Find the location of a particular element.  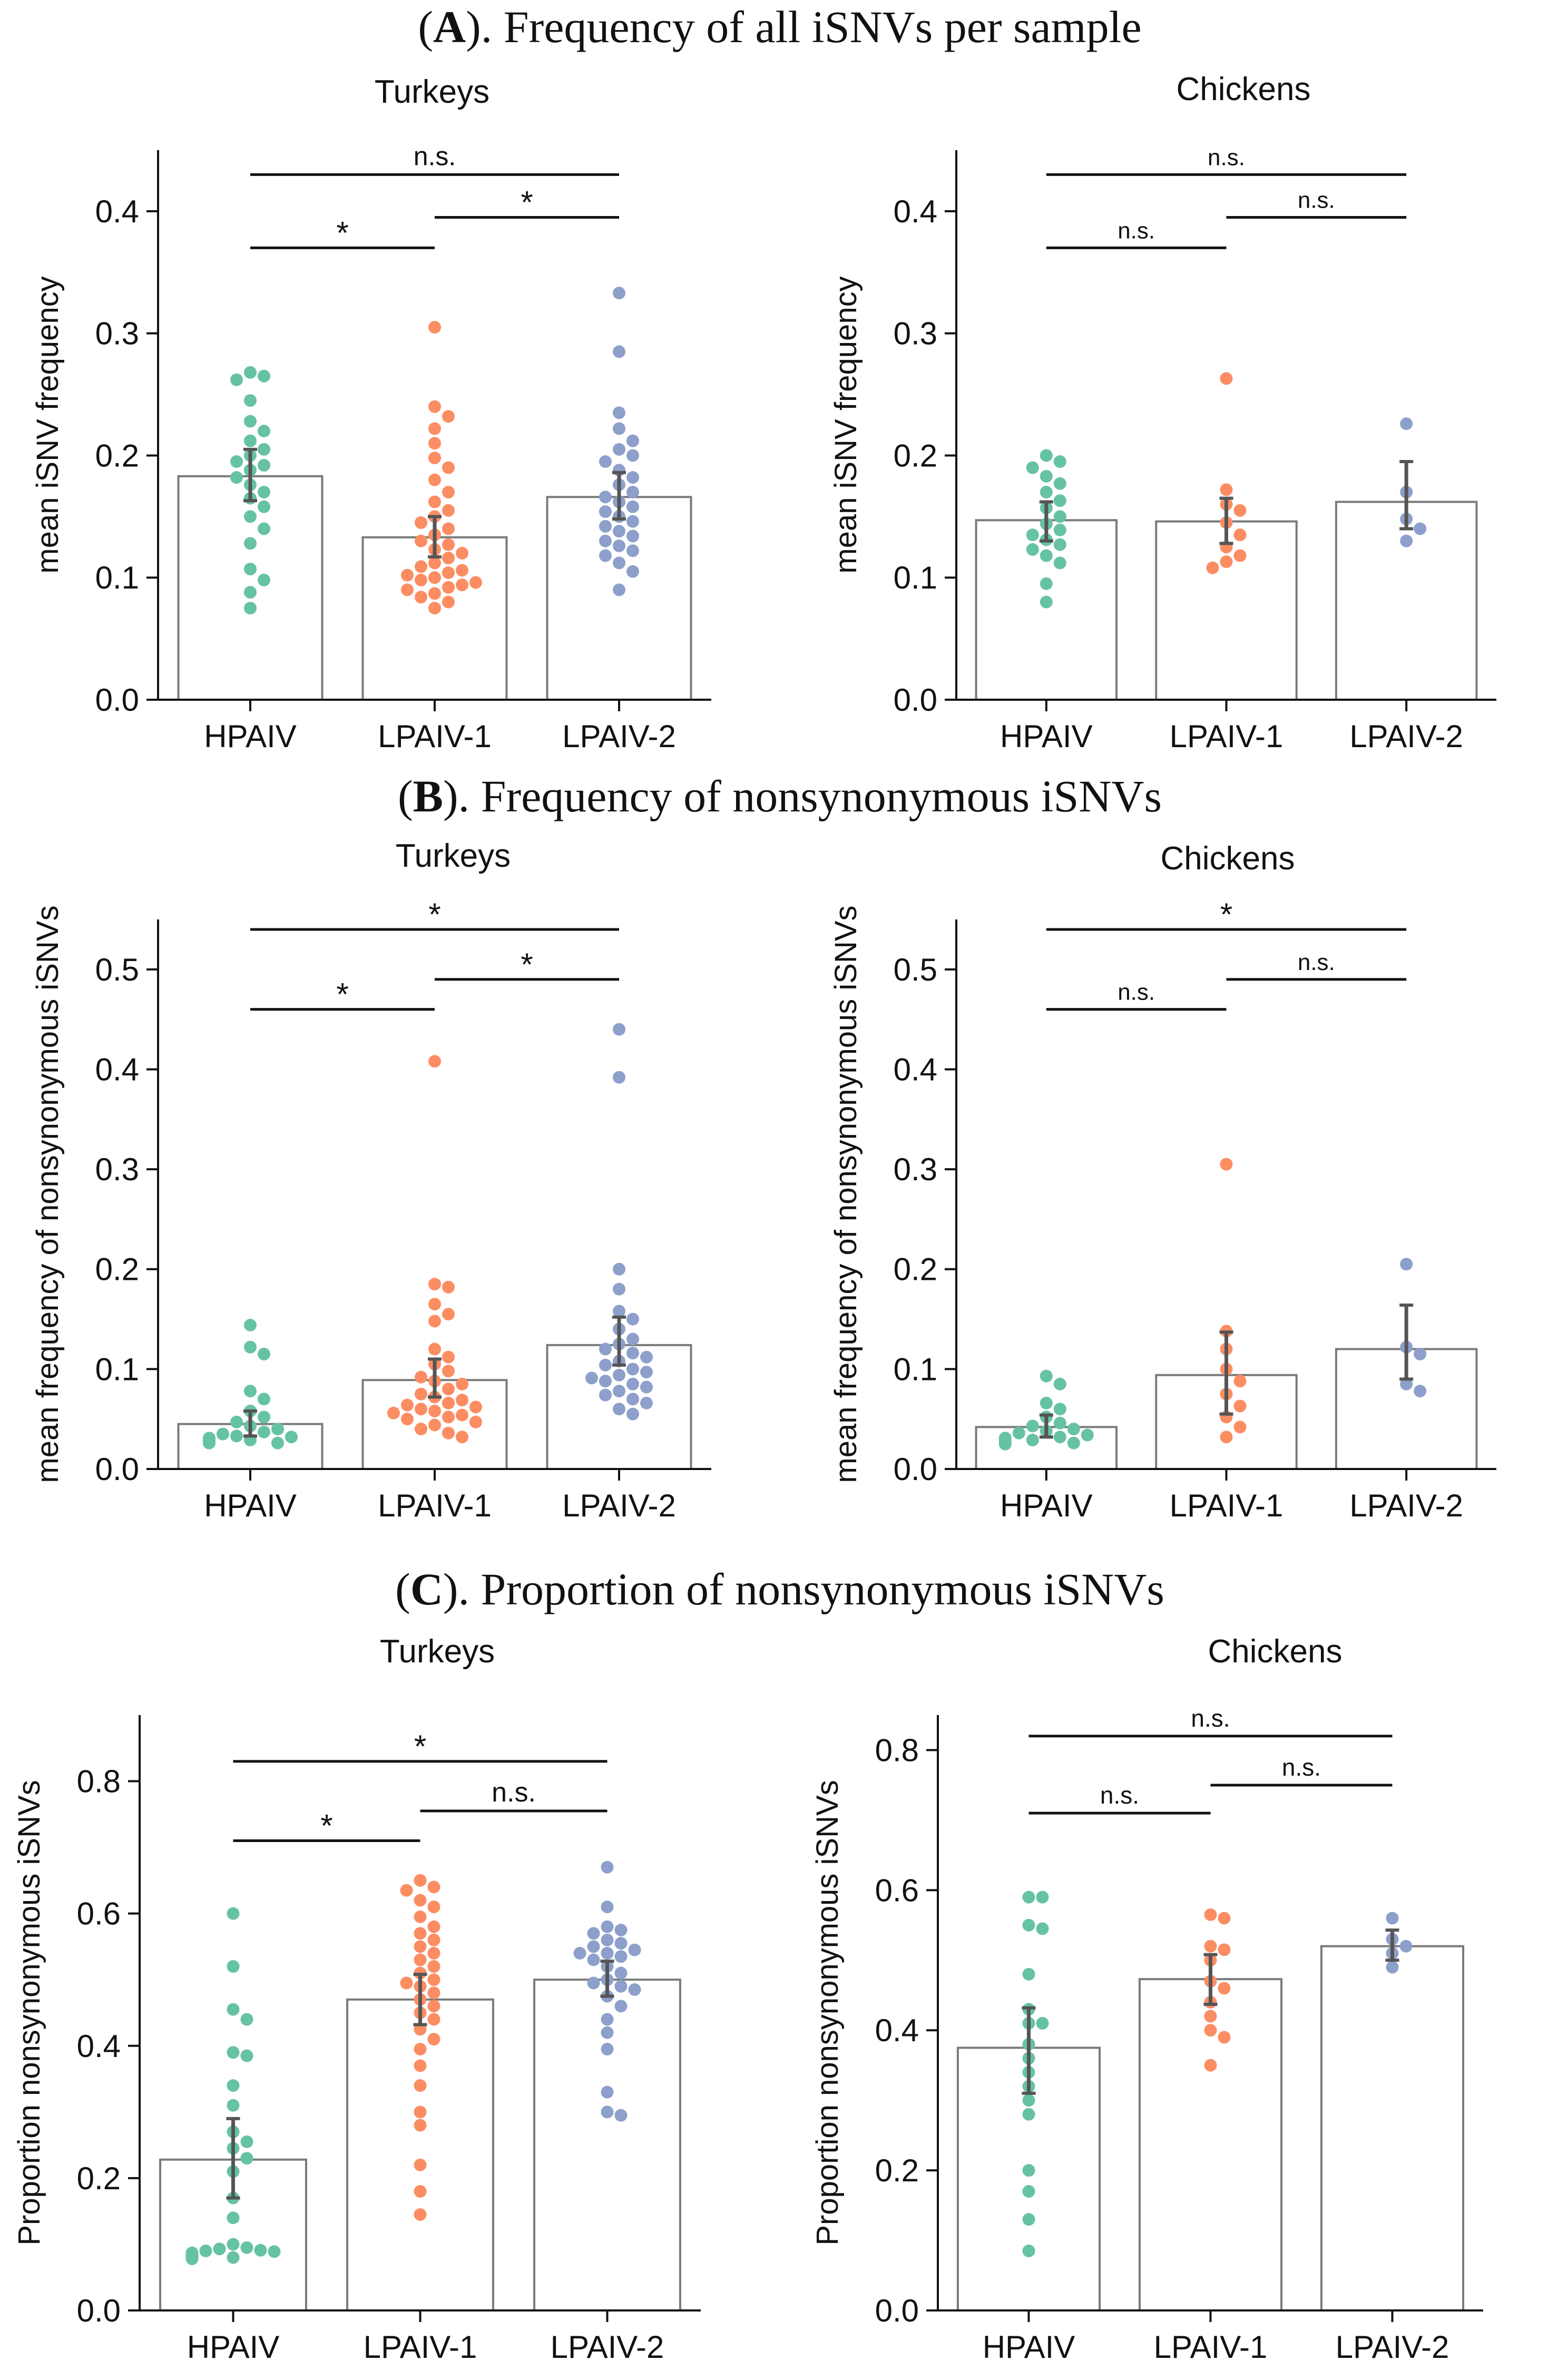

section-title-b: (B). Frequency of nonsynonymous iSNVs is located at coordinates (780, 796).